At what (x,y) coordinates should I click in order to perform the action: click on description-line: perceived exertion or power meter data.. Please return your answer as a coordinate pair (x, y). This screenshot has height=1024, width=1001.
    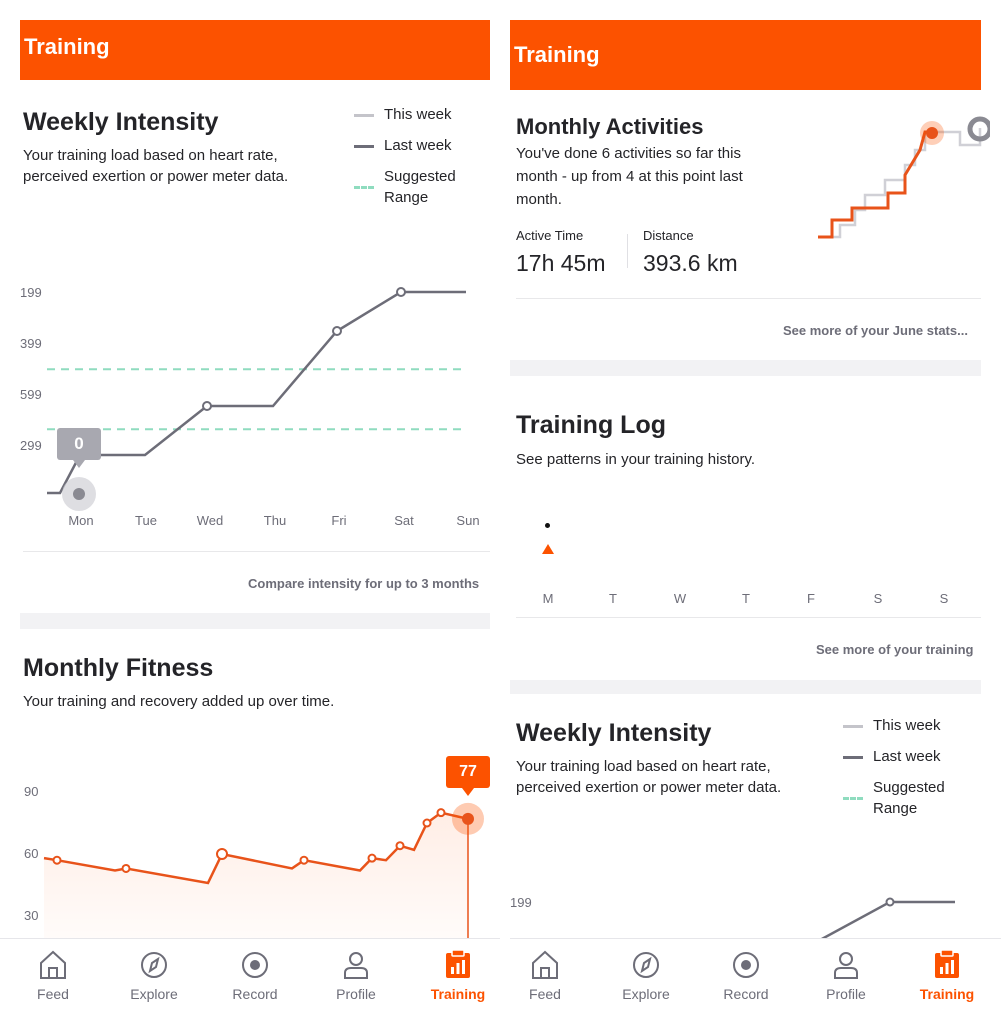
    Looking at the image, I should click on (649, 787).